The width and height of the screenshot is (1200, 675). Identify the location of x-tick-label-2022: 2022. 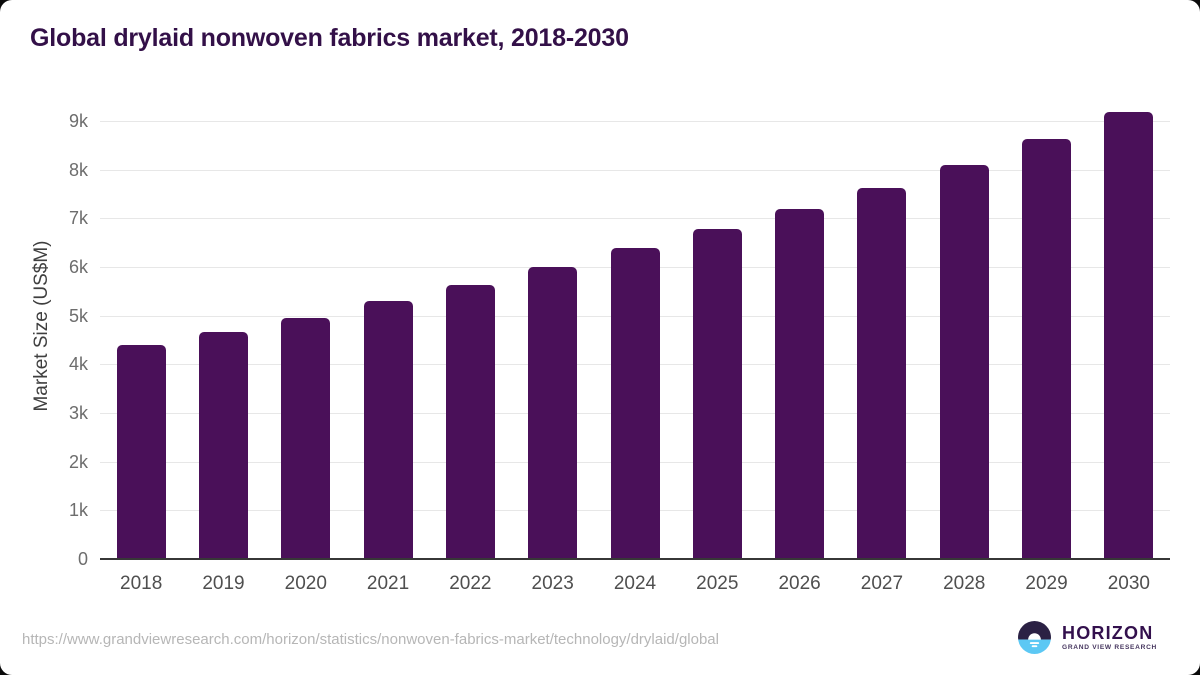
(470, 583).